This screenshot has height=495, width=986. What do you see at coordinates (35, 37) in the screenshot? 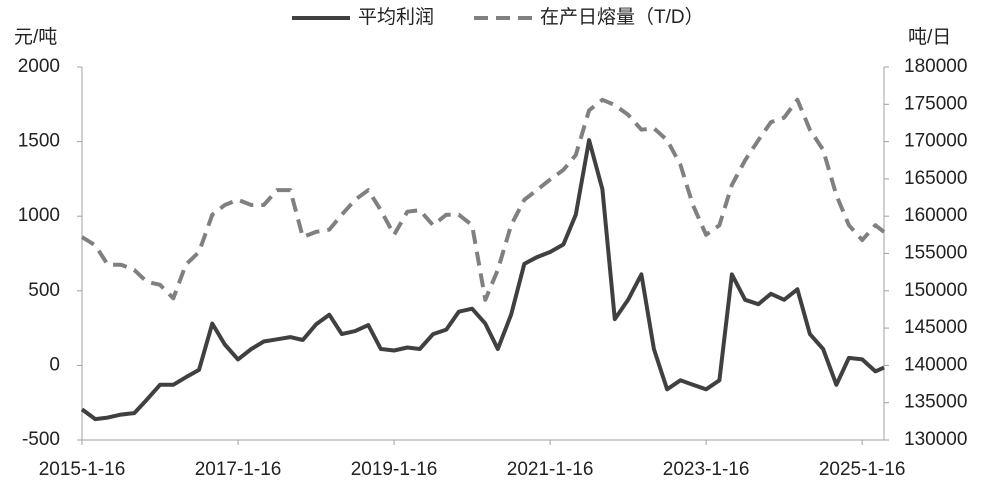
I see `y-axis-label: 元/吨` at bounding box center [35, 37].